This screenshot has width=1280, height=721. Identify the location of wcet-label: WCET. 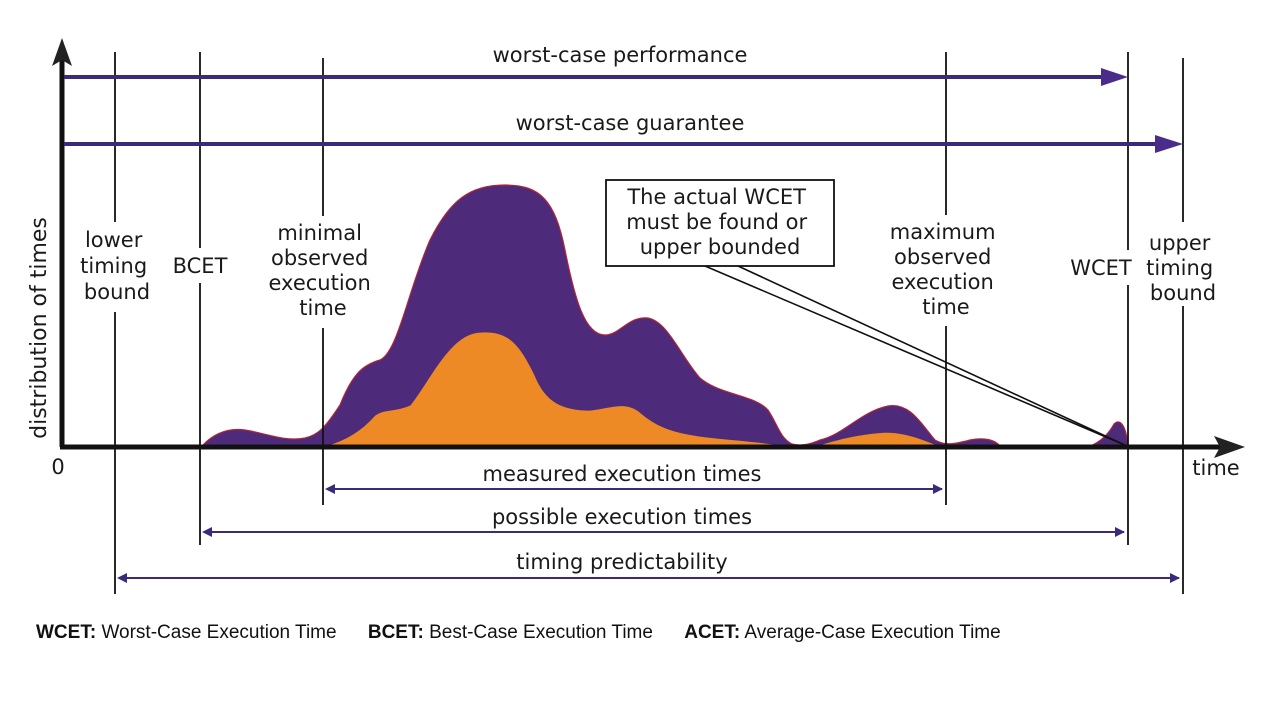
(1101, 268).